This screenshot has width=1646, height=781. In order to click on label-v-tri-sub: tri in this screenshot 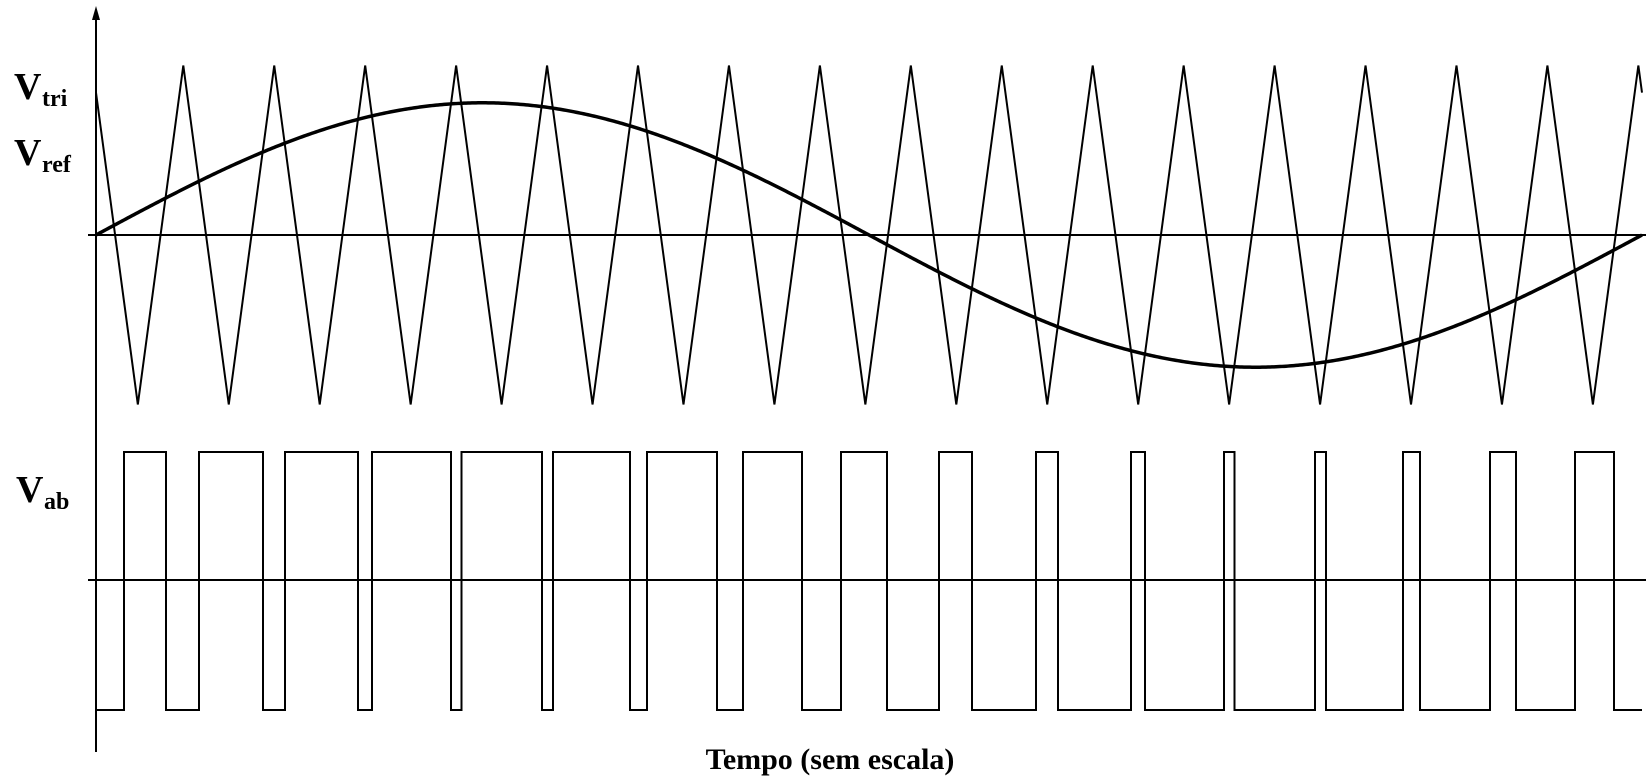, I will do `click(55, 99)`.